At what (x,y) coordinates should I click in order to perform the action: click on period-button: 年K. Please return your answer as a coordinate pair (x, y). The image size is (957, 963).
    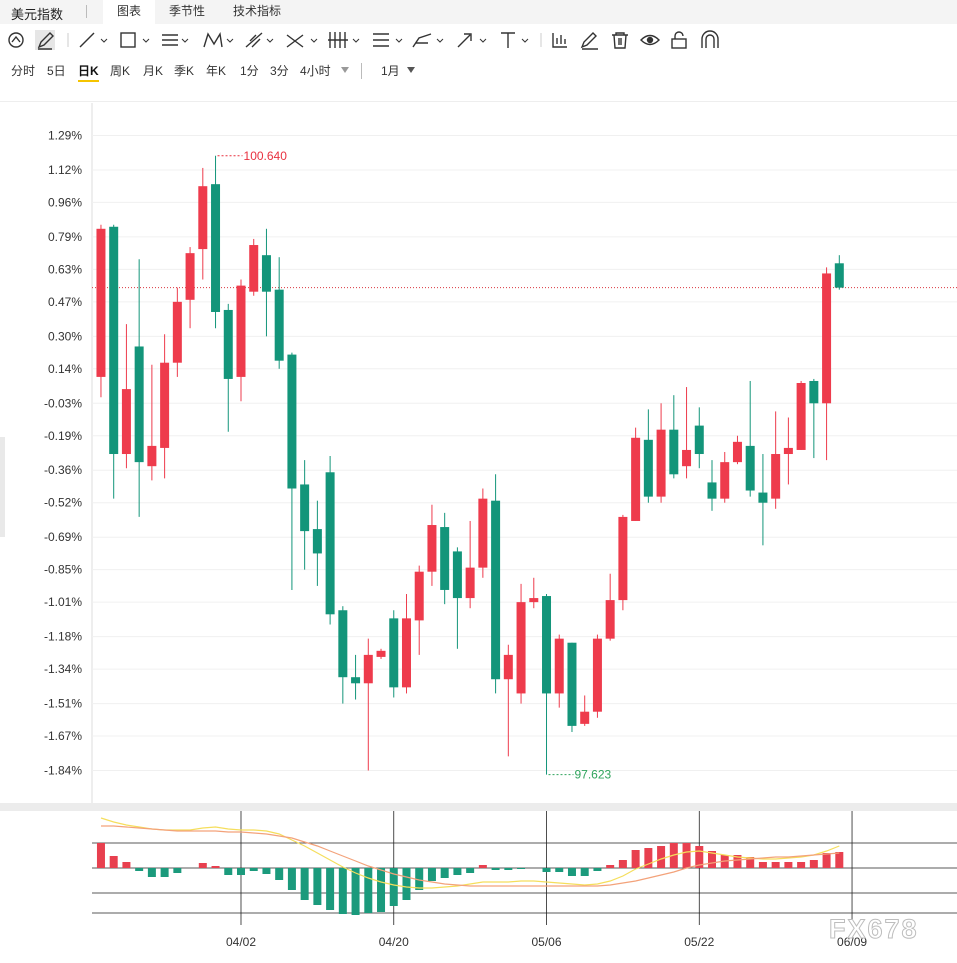
    Looking at the image, I should click on (216, 71).